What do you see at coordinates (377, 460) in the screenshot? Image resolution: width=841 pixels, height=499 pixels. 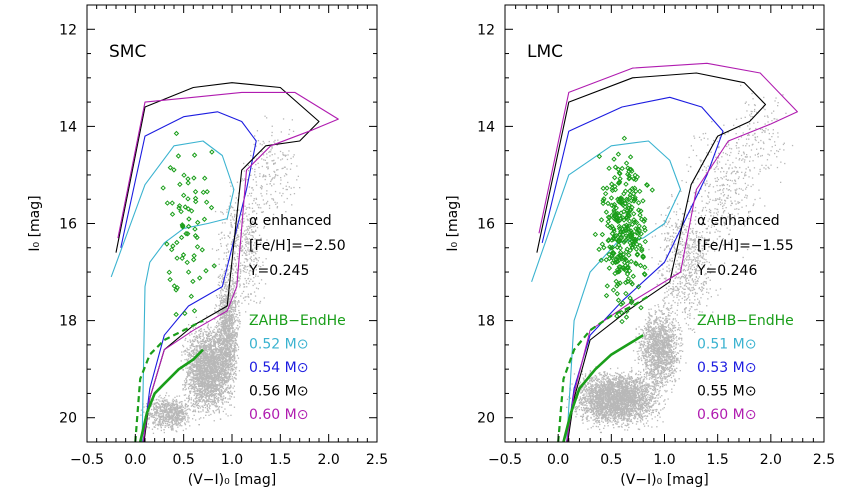 I see `x-tick-label: 2.5` at bounding box center [377, 460].